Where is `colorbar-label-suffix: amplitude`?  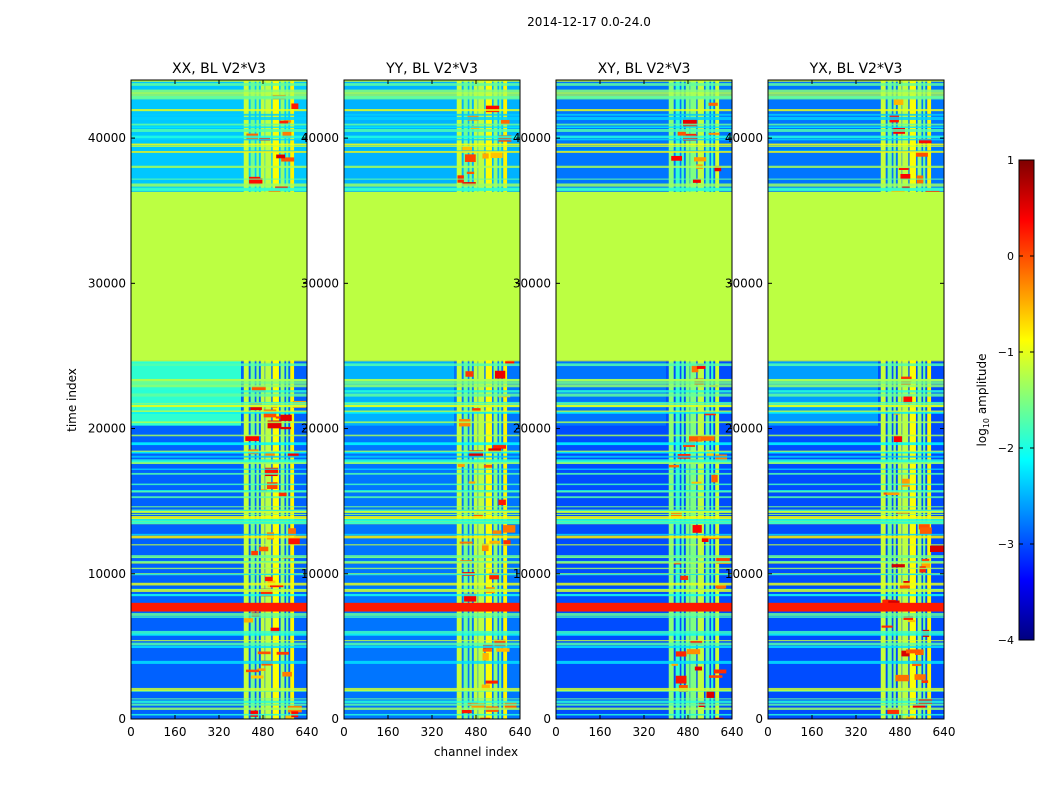
colorbar-label-suffix: amplitude is located at coordinates (982, 386).